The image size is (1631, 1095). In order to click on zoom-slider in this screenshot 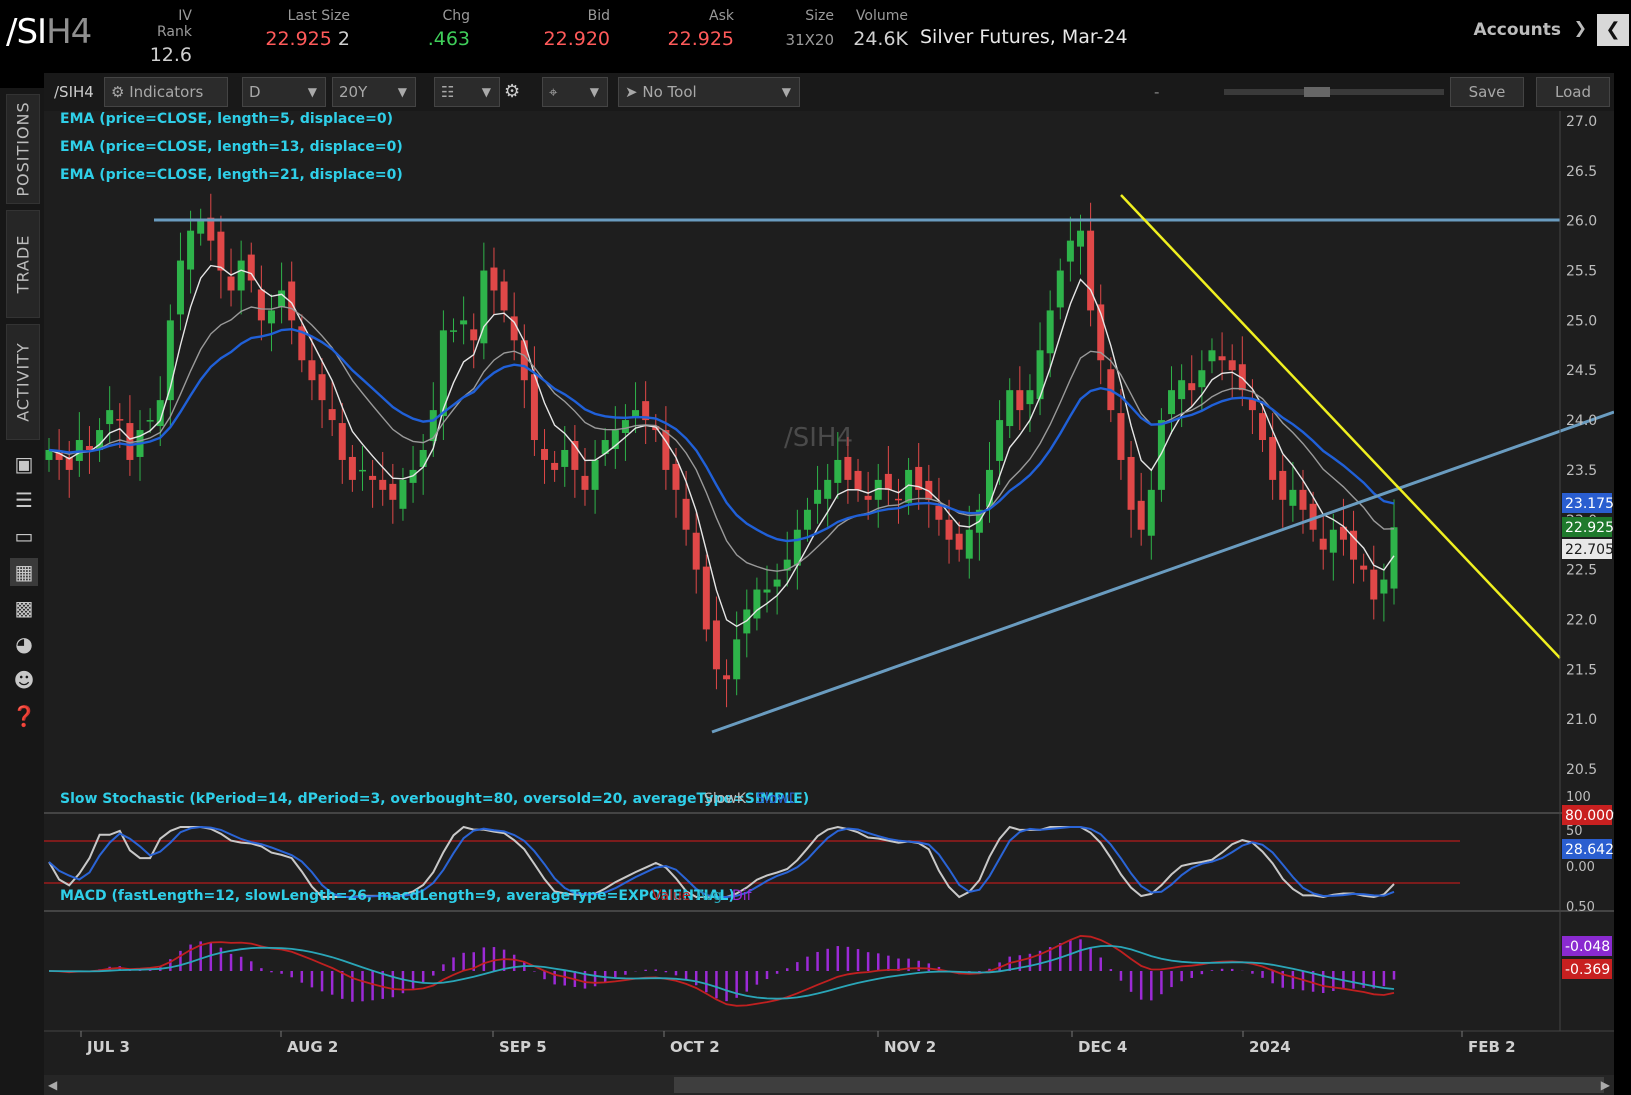, I will do `click(1334, 92)`.